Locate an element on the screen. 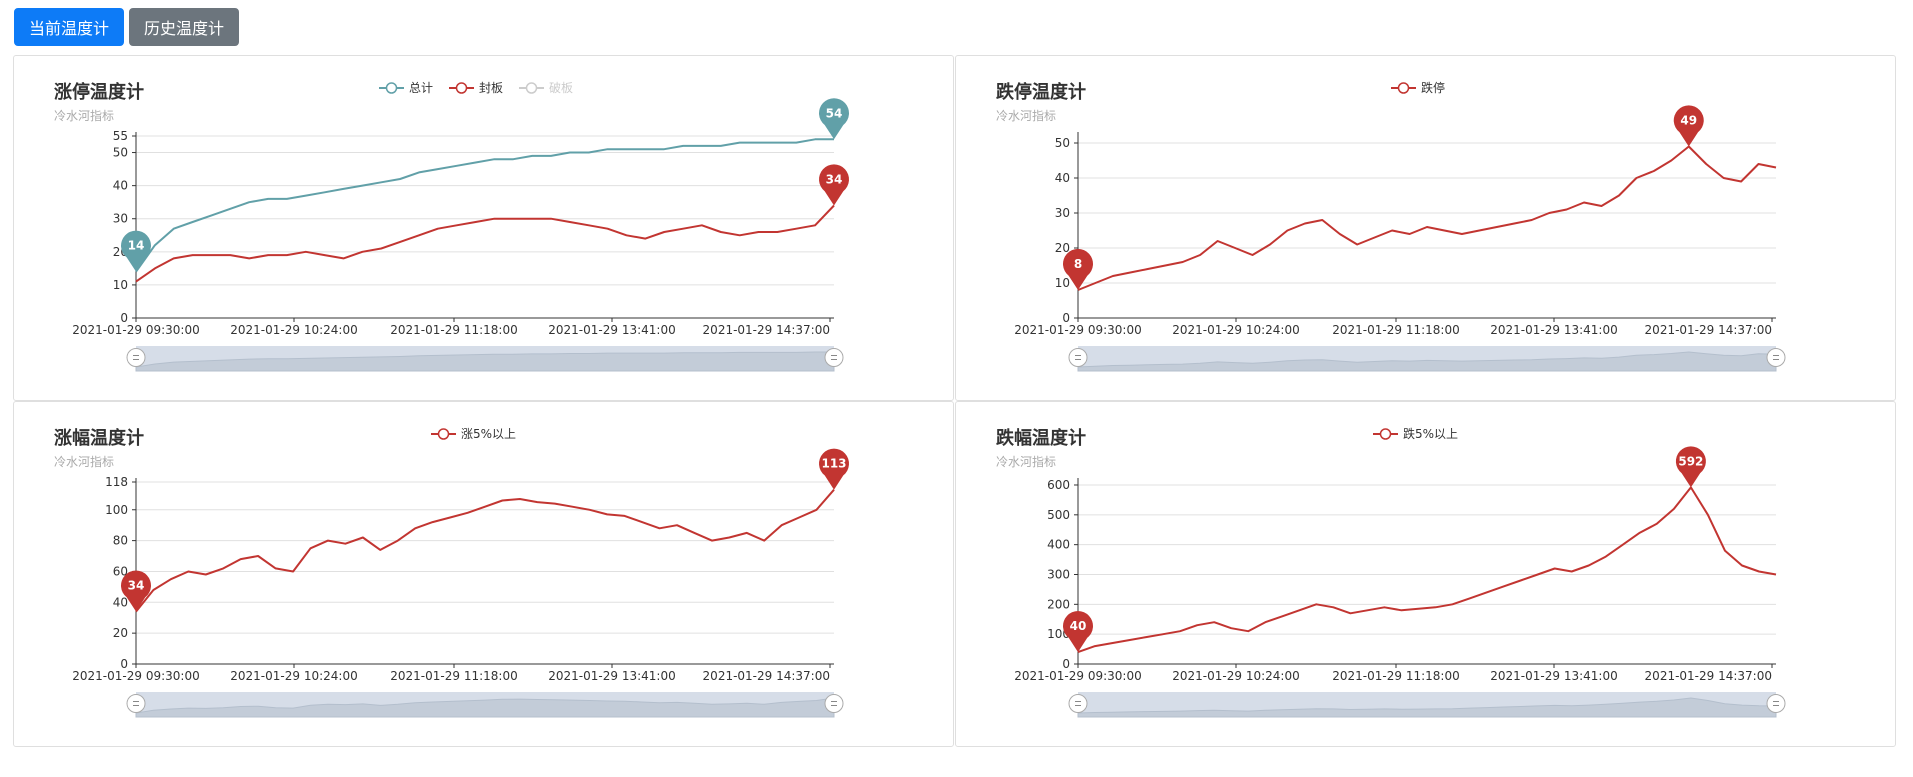 The width and height of the screenshot is (1913, 777). legend-item-0: 跌5%以上 is located at coordinates (1415, 433).